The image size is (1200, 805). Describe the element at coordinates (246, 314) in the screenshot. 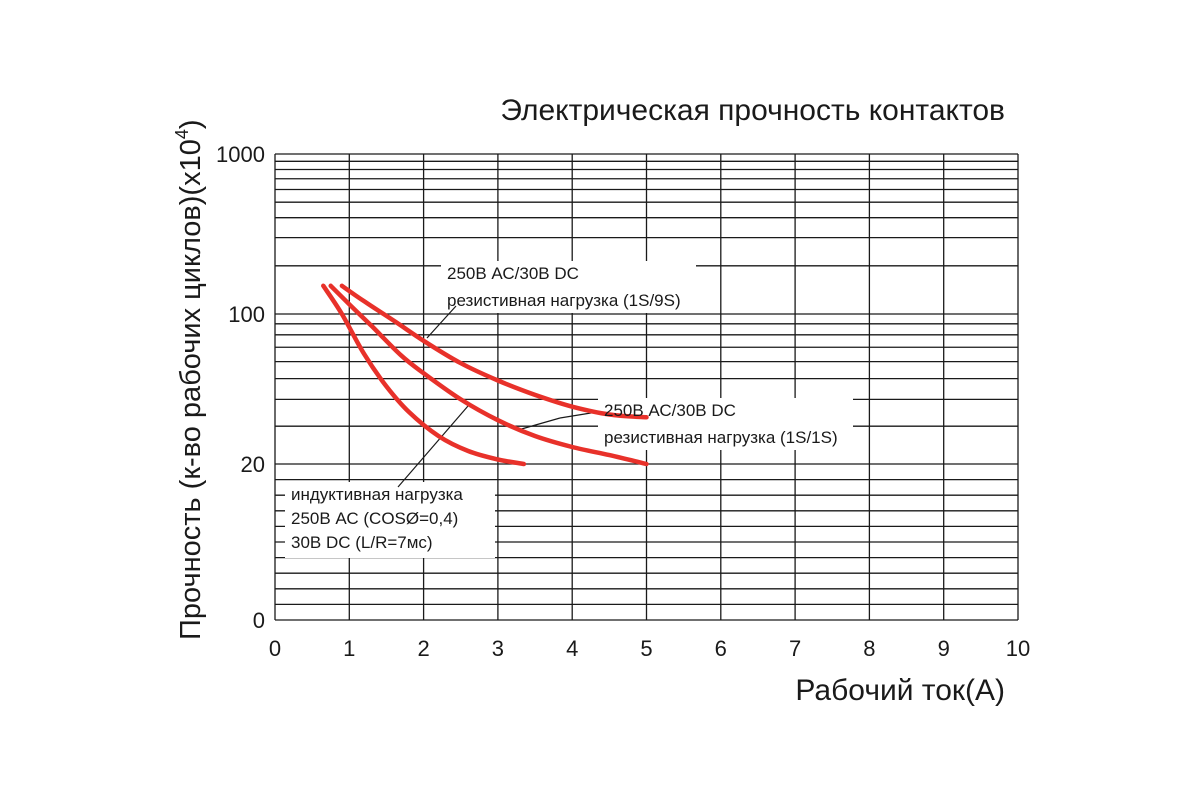

I see `y-tick-label: 100` at that location.